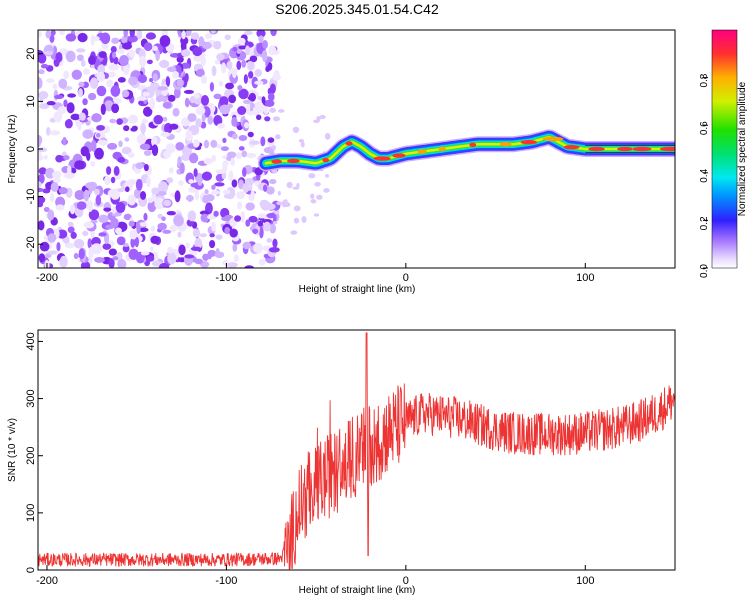  Describe the element at coordinates (704, 128) in the screenshot. I see `colorbar-tick-label: 0.6` at that location.